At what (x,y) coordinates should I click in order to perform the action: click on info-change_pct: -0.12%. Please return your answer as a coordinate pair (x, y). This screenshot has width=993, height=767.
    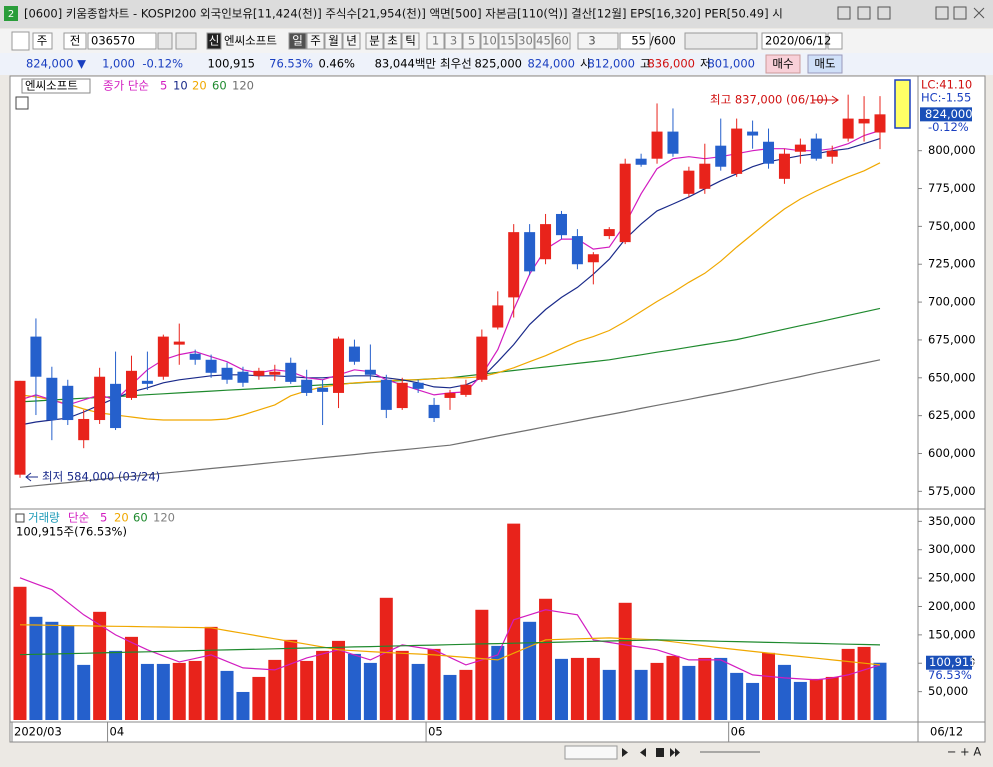
    Looking at the image, I should click on (162, 64).